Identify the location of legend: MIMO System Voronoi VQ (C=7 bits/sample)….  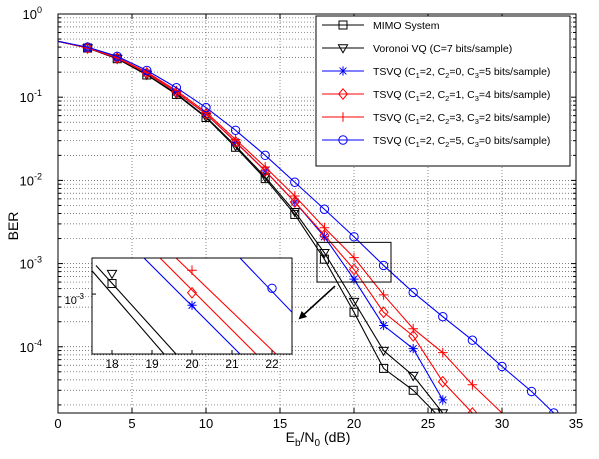
(443, 91).